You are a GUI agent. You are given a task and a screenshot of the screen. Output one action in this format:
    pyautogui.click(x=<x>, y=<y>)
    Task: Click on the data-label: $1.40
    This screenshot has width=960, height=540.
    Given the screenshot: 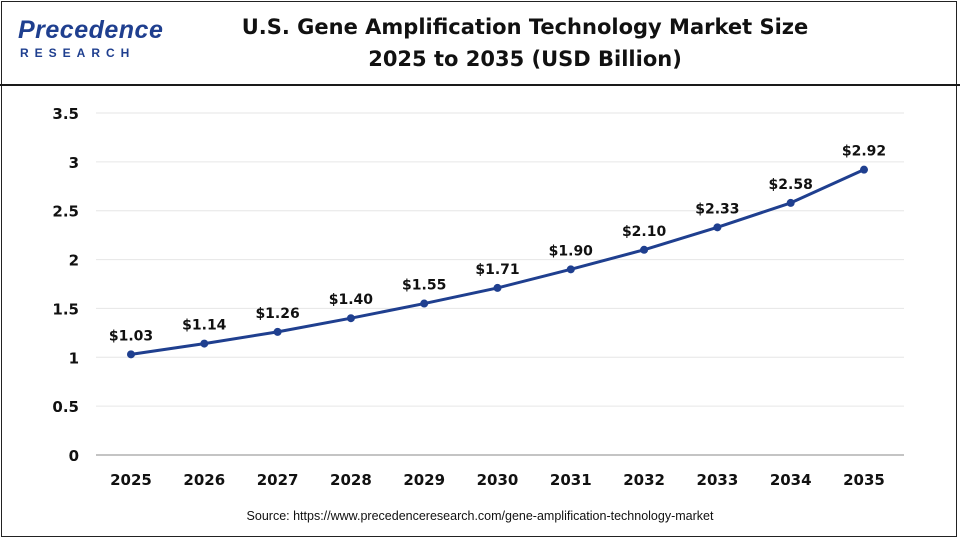 What is the action you would take?
    pyautogui.click(x=351, y=300)
    